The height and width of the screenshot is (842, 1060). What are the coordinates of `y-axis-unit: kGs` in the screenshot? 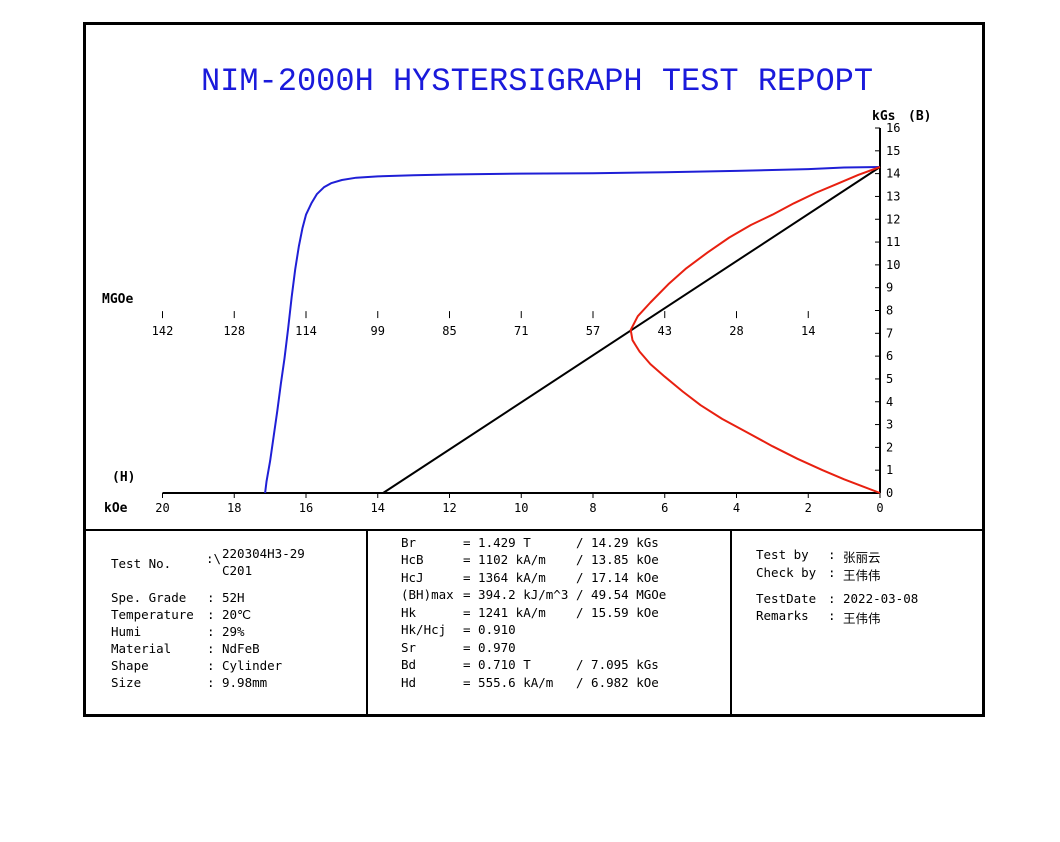 It's located at (883, 116).